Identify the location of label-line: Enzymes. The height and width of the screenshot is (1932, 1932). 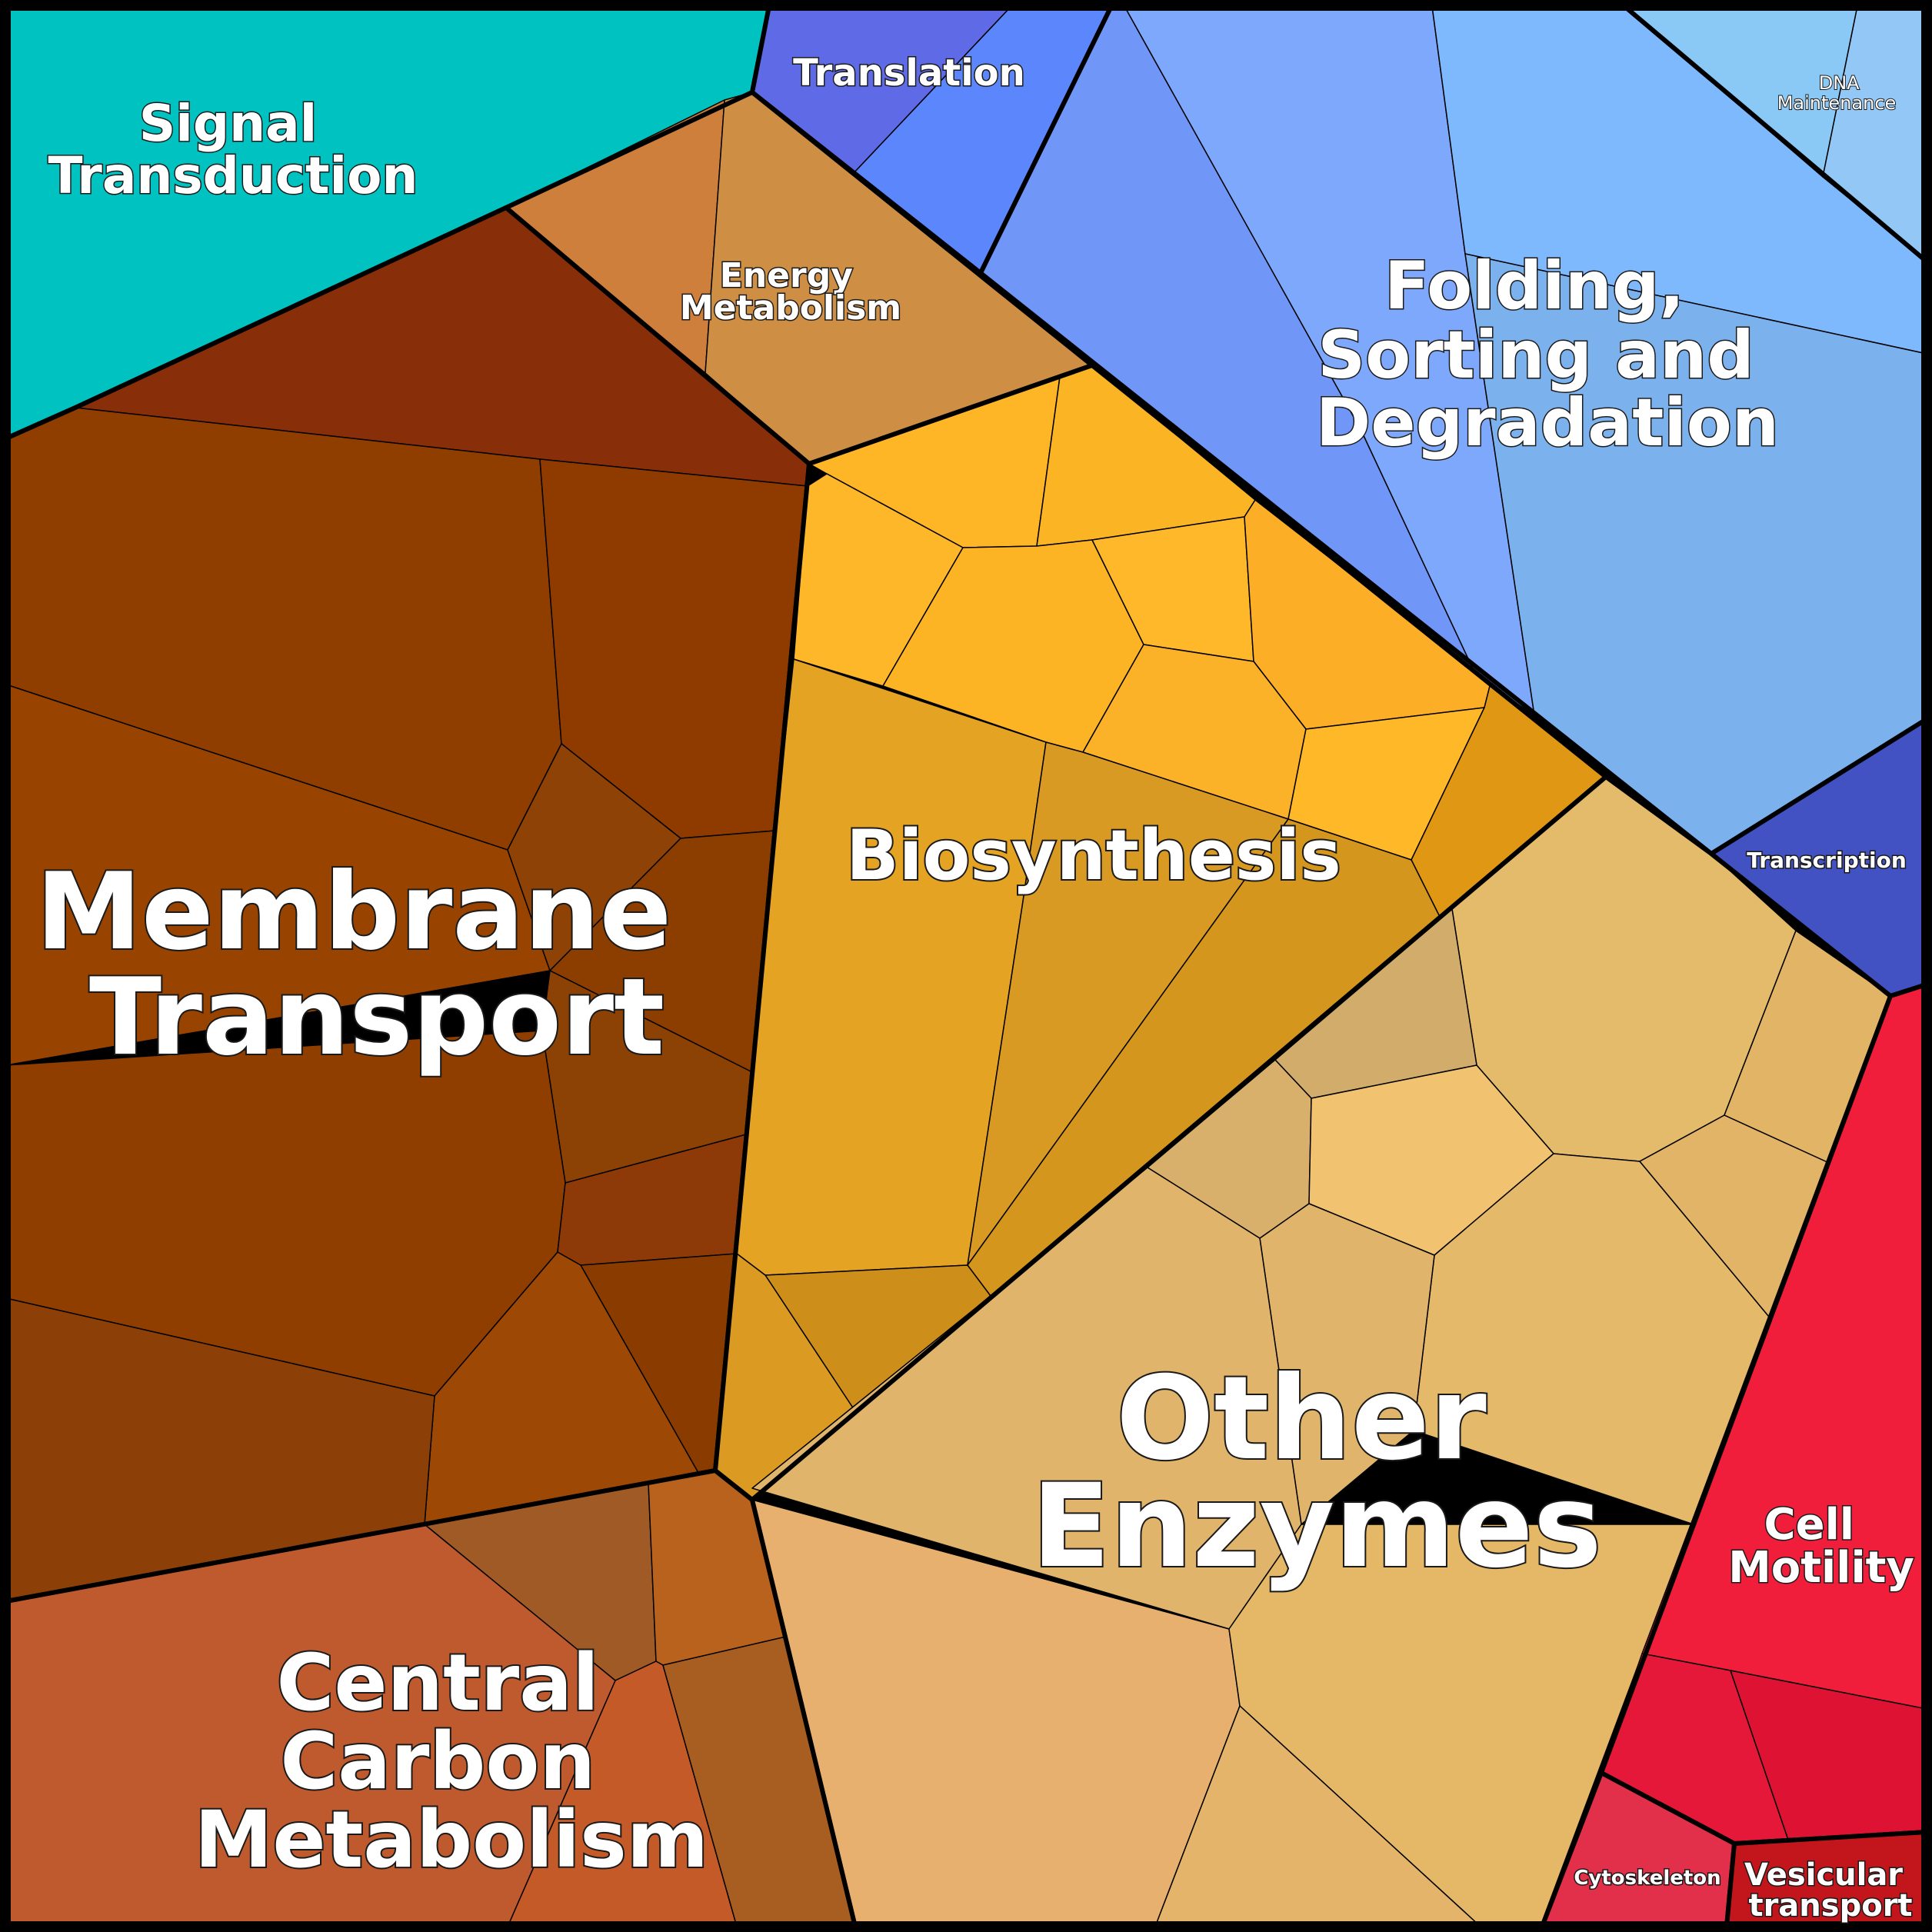
(1316, 1527).